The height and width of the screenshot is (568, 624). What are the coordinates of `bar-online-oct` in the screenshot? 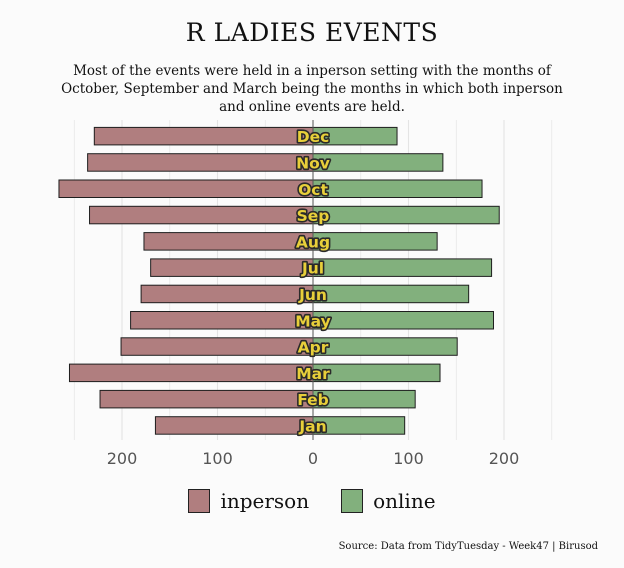 It's located at (397, 188).